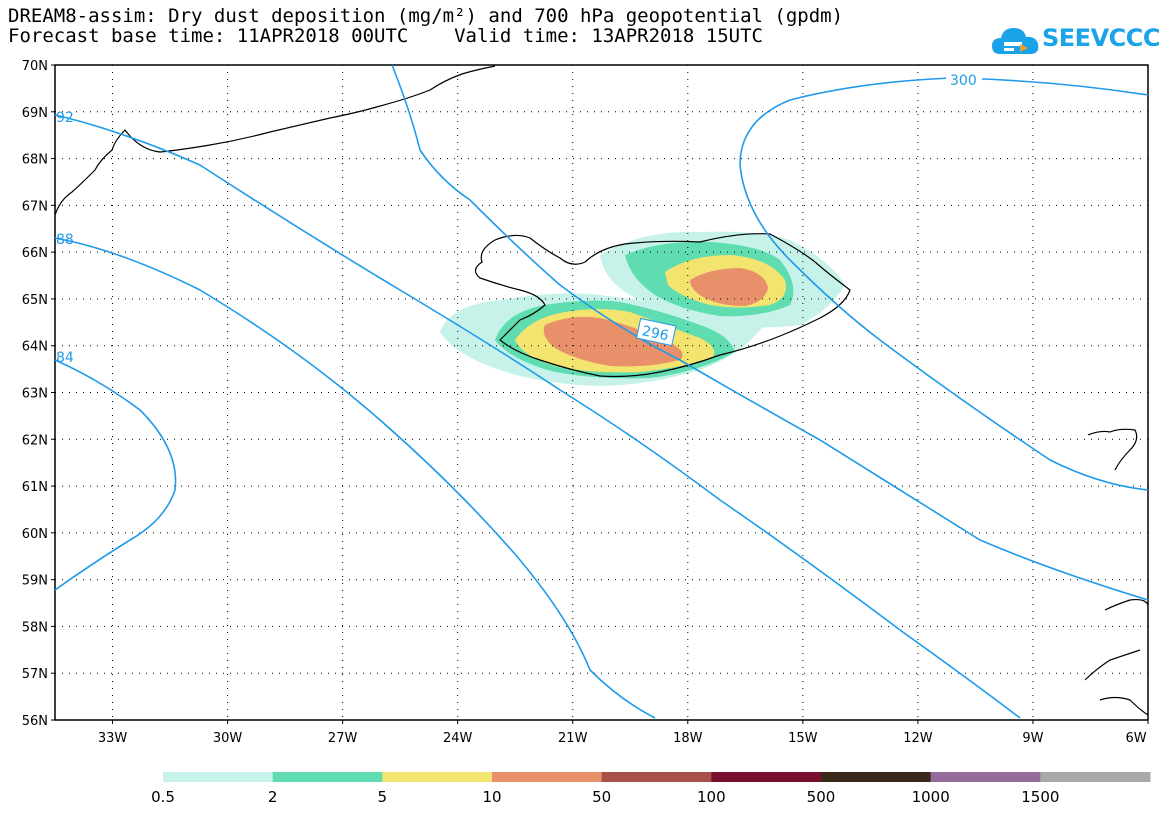 This screenshot has height=815, width=1175. What do you see at coordinates (1040, 797) in the screenshot?
I see `legend-label: 1500` at bounding box center [1040, 797].